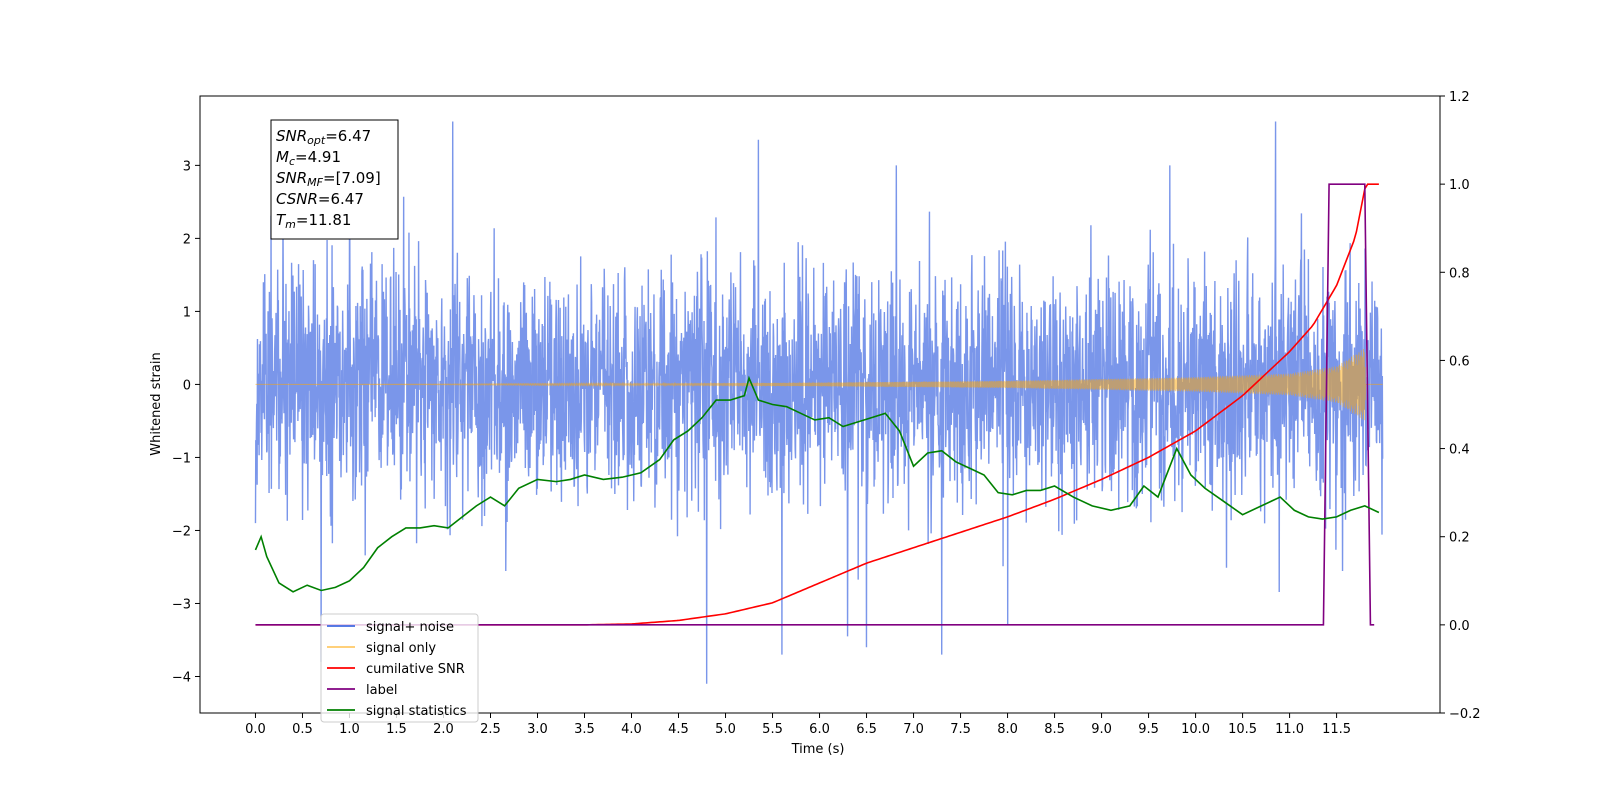 This screenshot has height=800, width=1600. Describe the element at coordinates (187, 385) in the screenshot. I see `y-left-tick-label: 0` at that location.